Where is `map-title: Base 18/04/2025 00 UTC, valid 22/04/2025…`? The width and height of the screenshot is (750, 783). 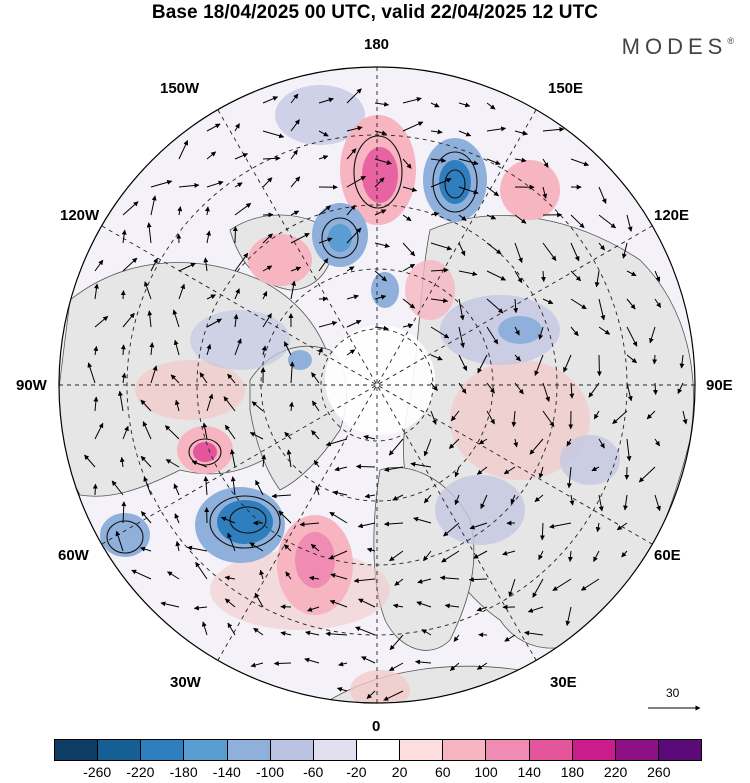 map-title: Base 18/04/2025 00 UTC, valid 22/04/2025… is located at coordinates (375, 12).